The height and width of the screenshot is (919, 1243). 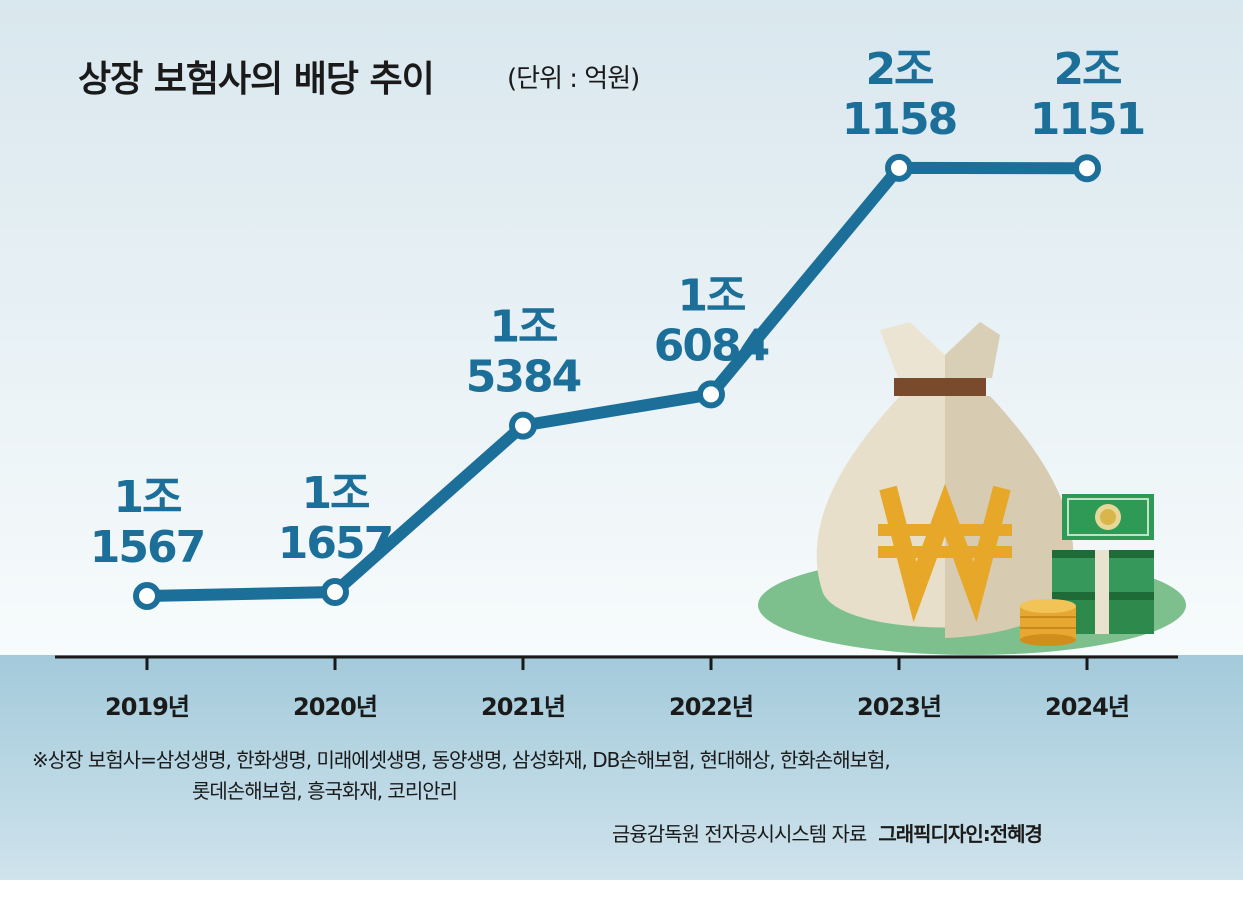 I want to click on chart-title: 상장 보험사의 배당 추이, so click(x=256, y=79).